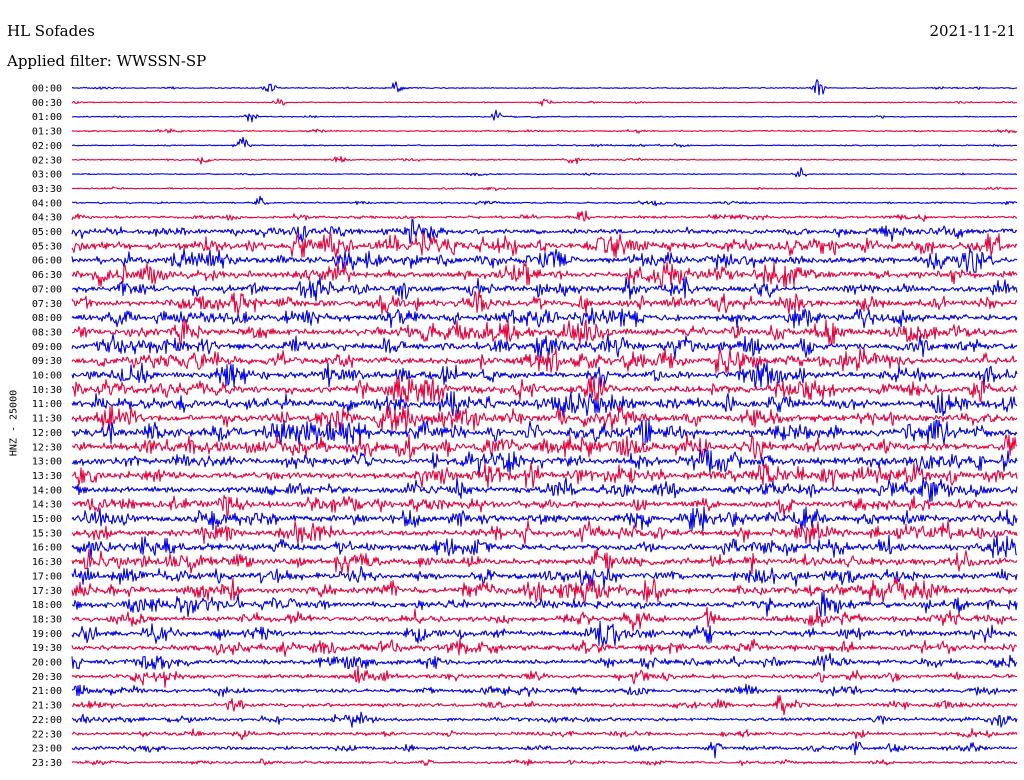 This screenshot has width=1024, height=780. What do you see at coordinates (47, 533) in the screenshot?
I see `time-tick-label: 15:30` at bounding box center [47, 533].